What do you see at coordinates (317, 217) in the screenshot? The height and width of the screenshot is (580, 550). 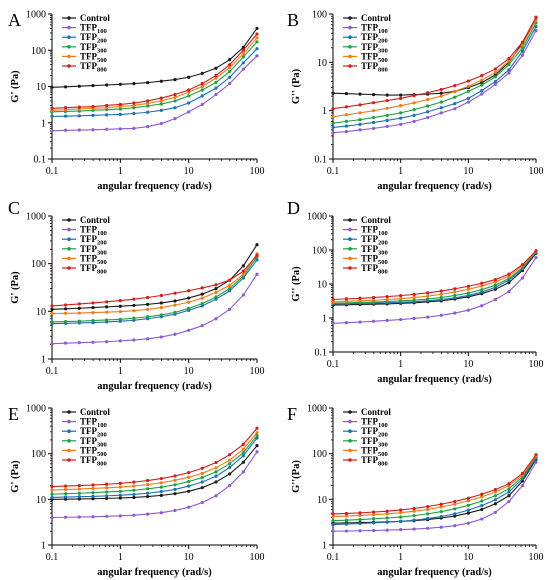 I see `panel-d-y-tick-label: 1000` at bounding box center [317, 217].